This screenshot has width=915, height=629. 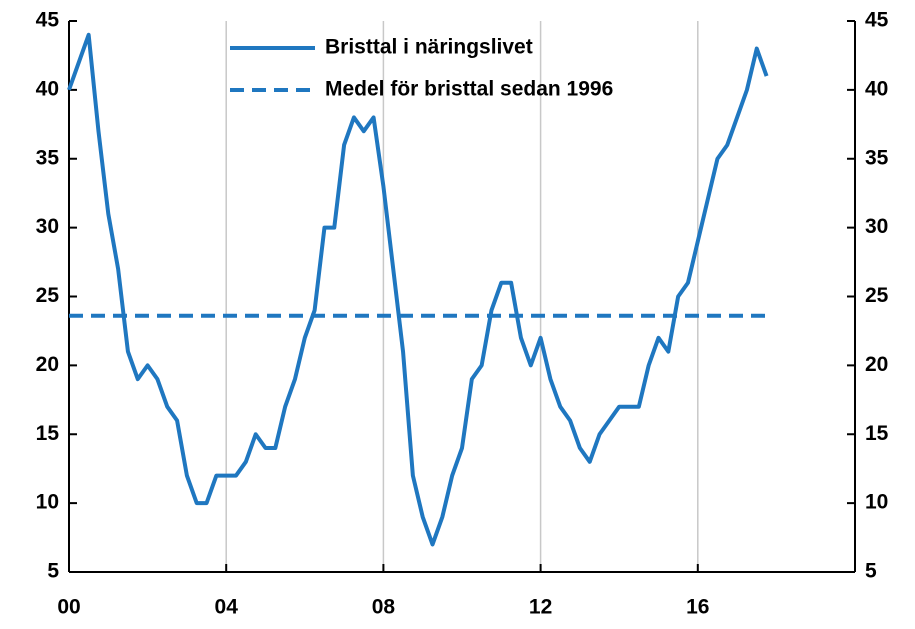 What do you see at coordinates (47, 226) in the screenshot?
I see `y-tick-label: 30` at bounding box center [47, 226].